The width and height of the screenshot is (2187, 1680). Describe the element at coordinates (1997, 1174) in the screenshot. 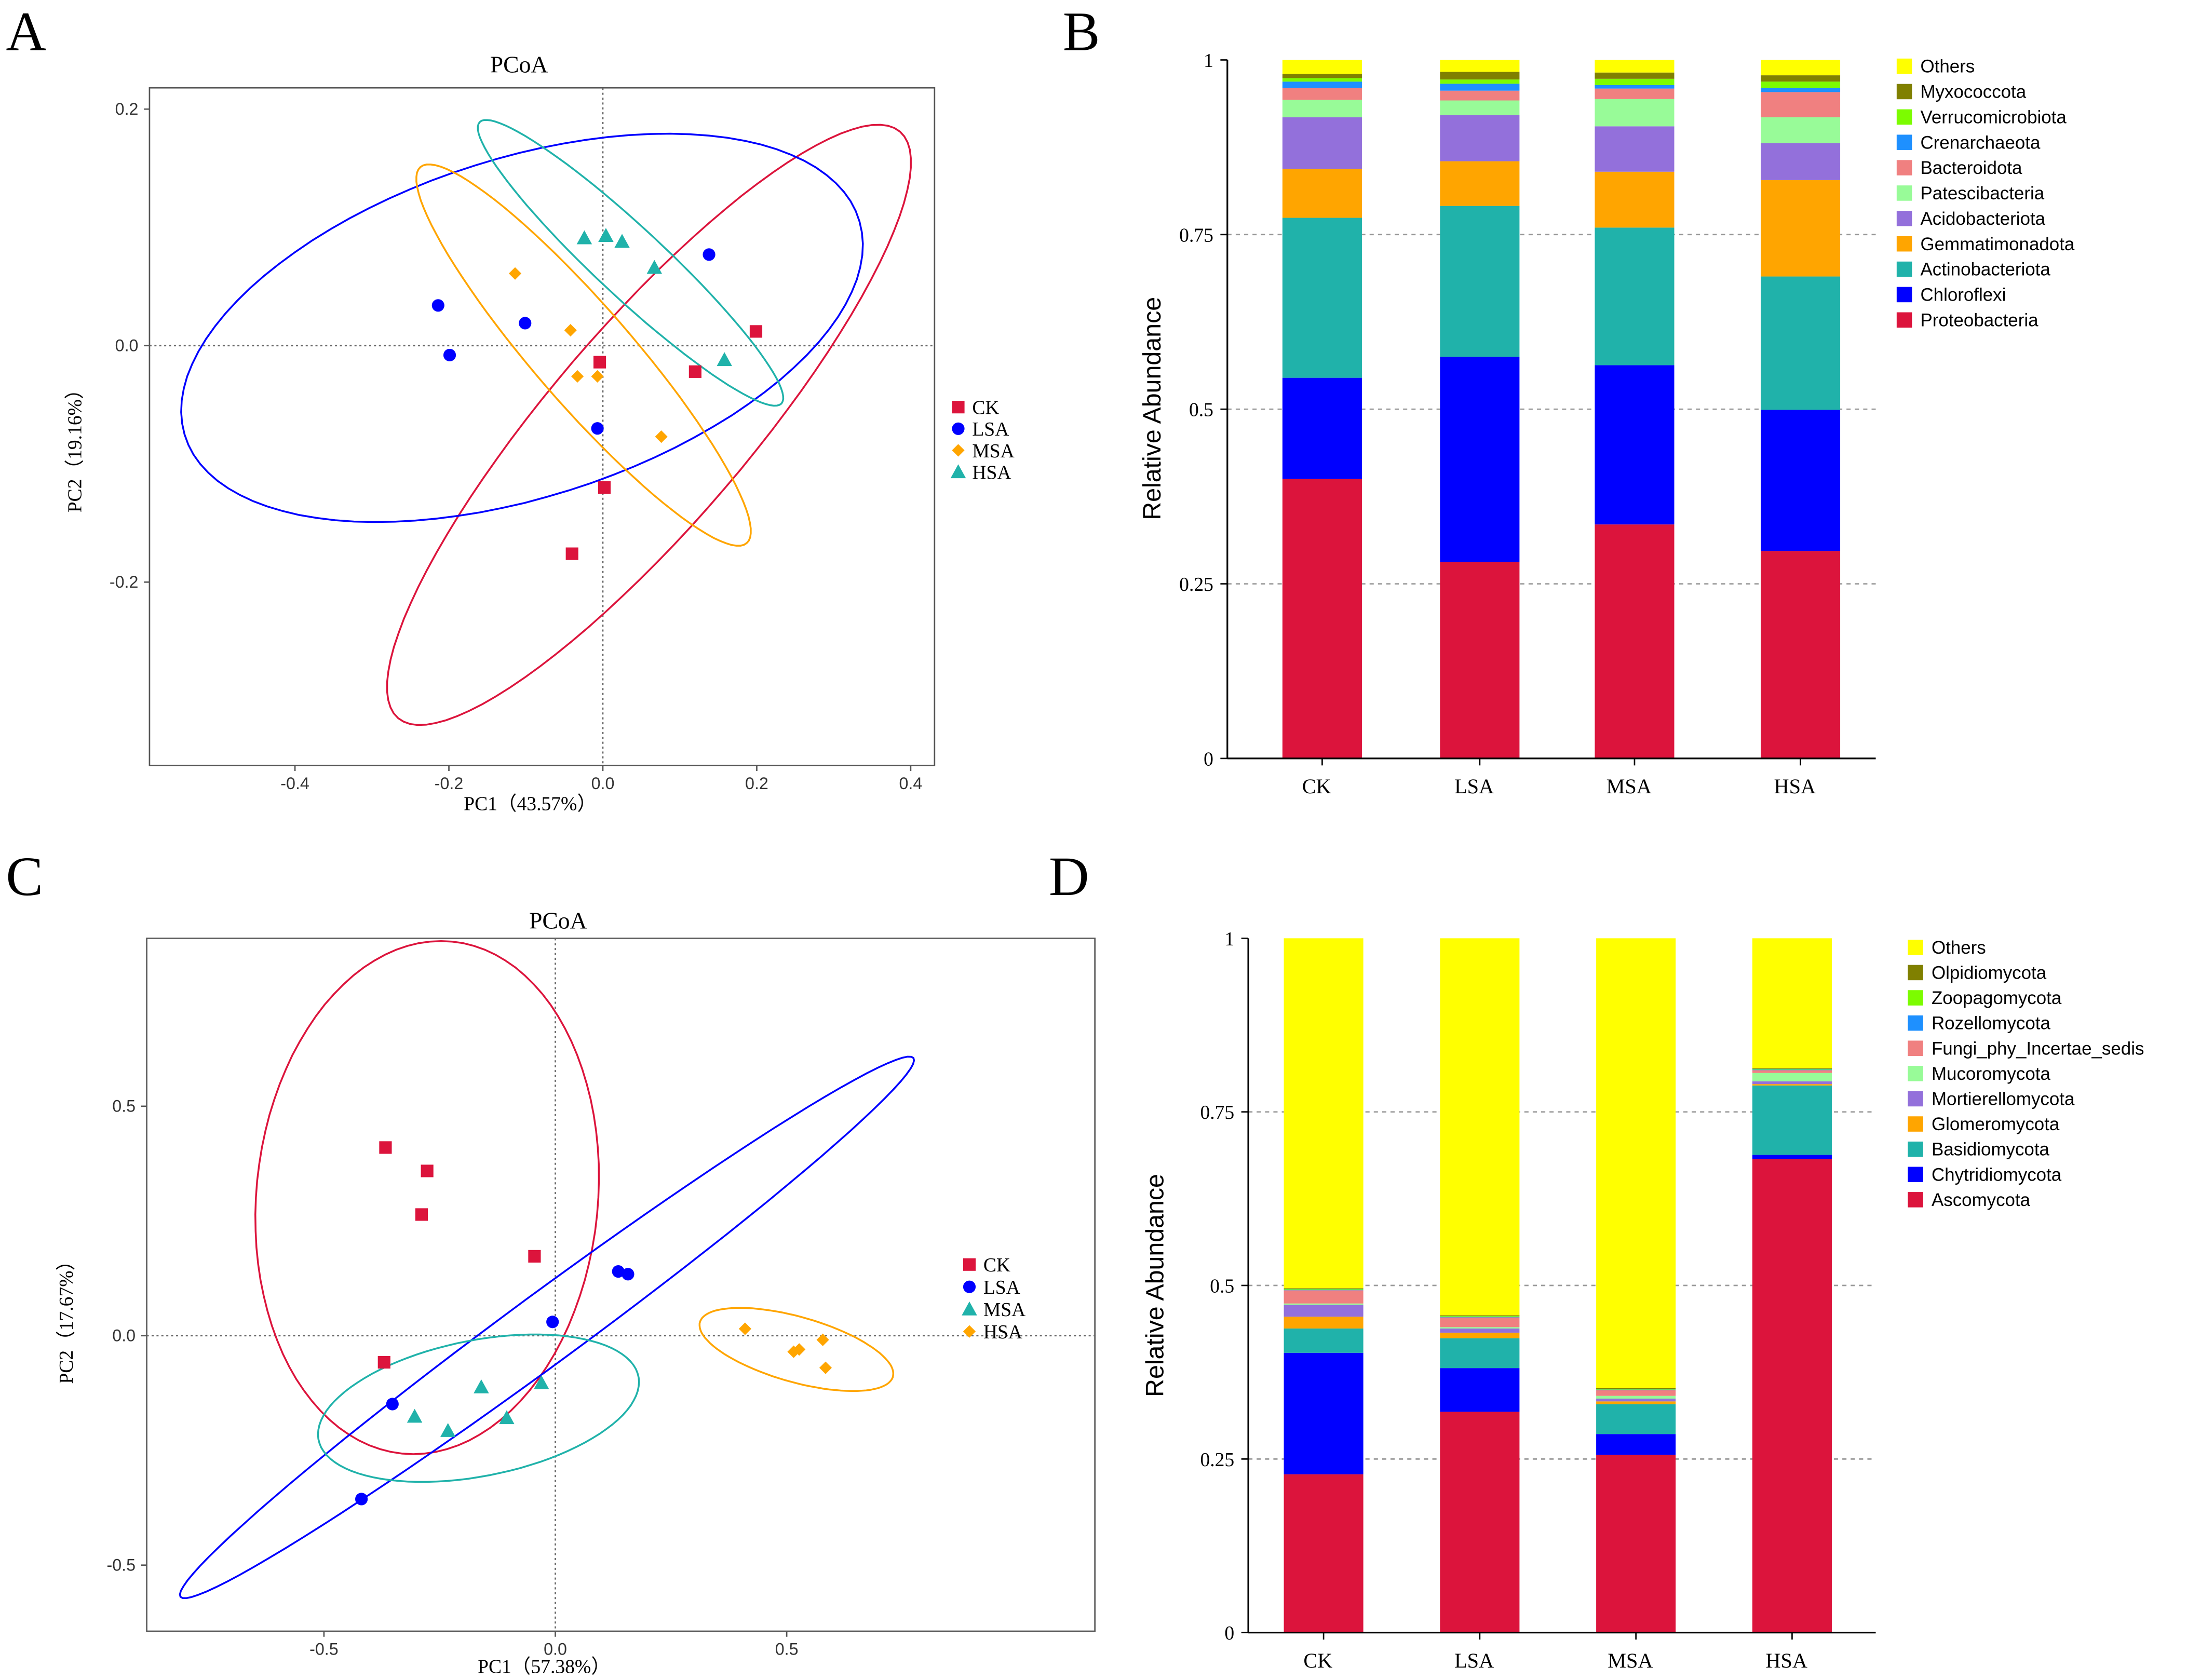

I see `legend-label: Chytridiomycota` at that location.